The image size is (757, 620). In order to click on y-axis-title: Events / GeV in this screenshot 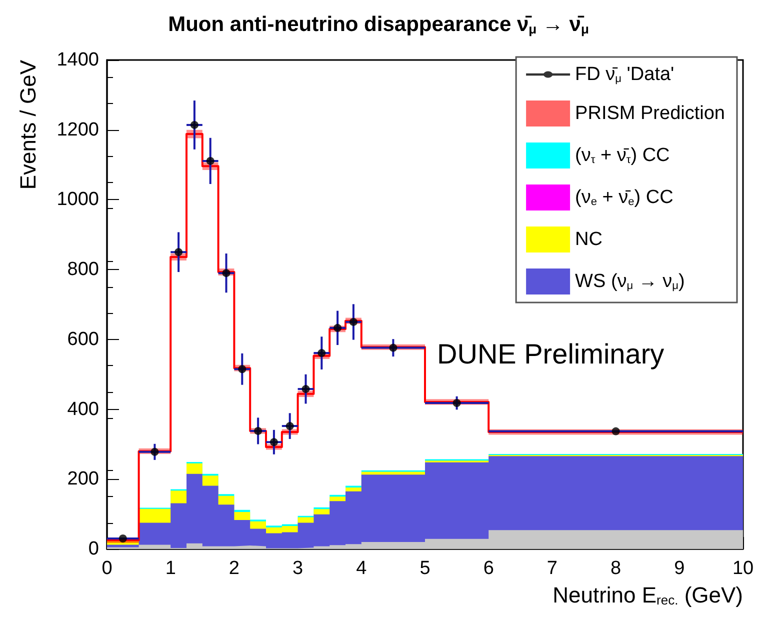, I will do `click(28, 125)`.